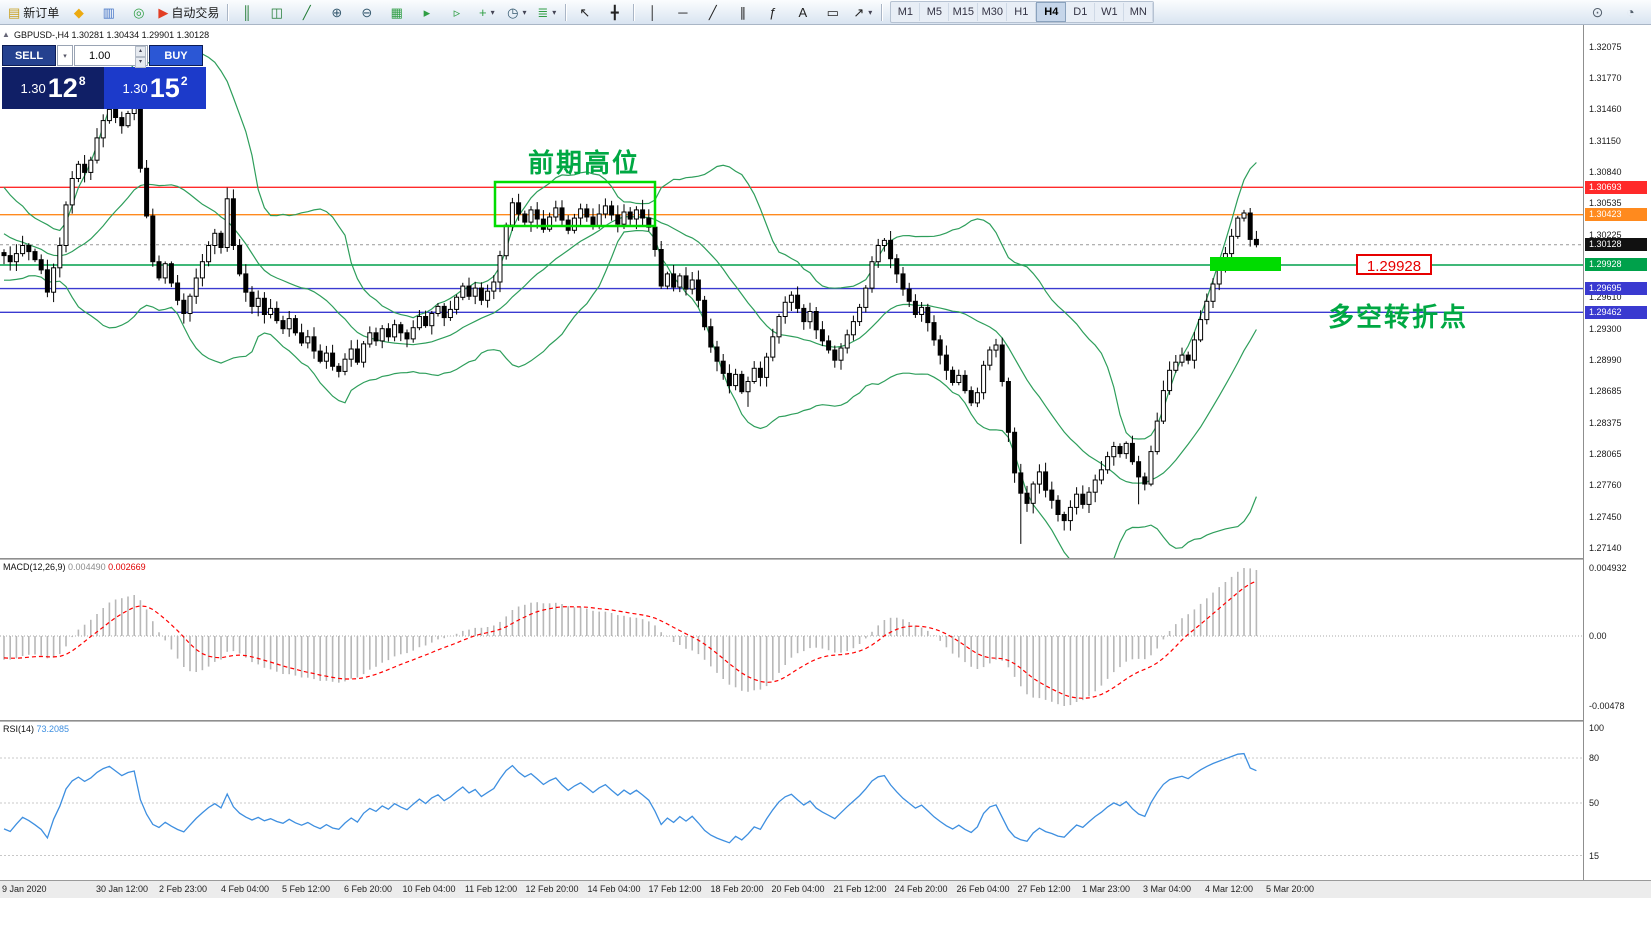 This screenshot has height=947, width=1651. I want to click on vertical-line-button: │, so click(652, 12).